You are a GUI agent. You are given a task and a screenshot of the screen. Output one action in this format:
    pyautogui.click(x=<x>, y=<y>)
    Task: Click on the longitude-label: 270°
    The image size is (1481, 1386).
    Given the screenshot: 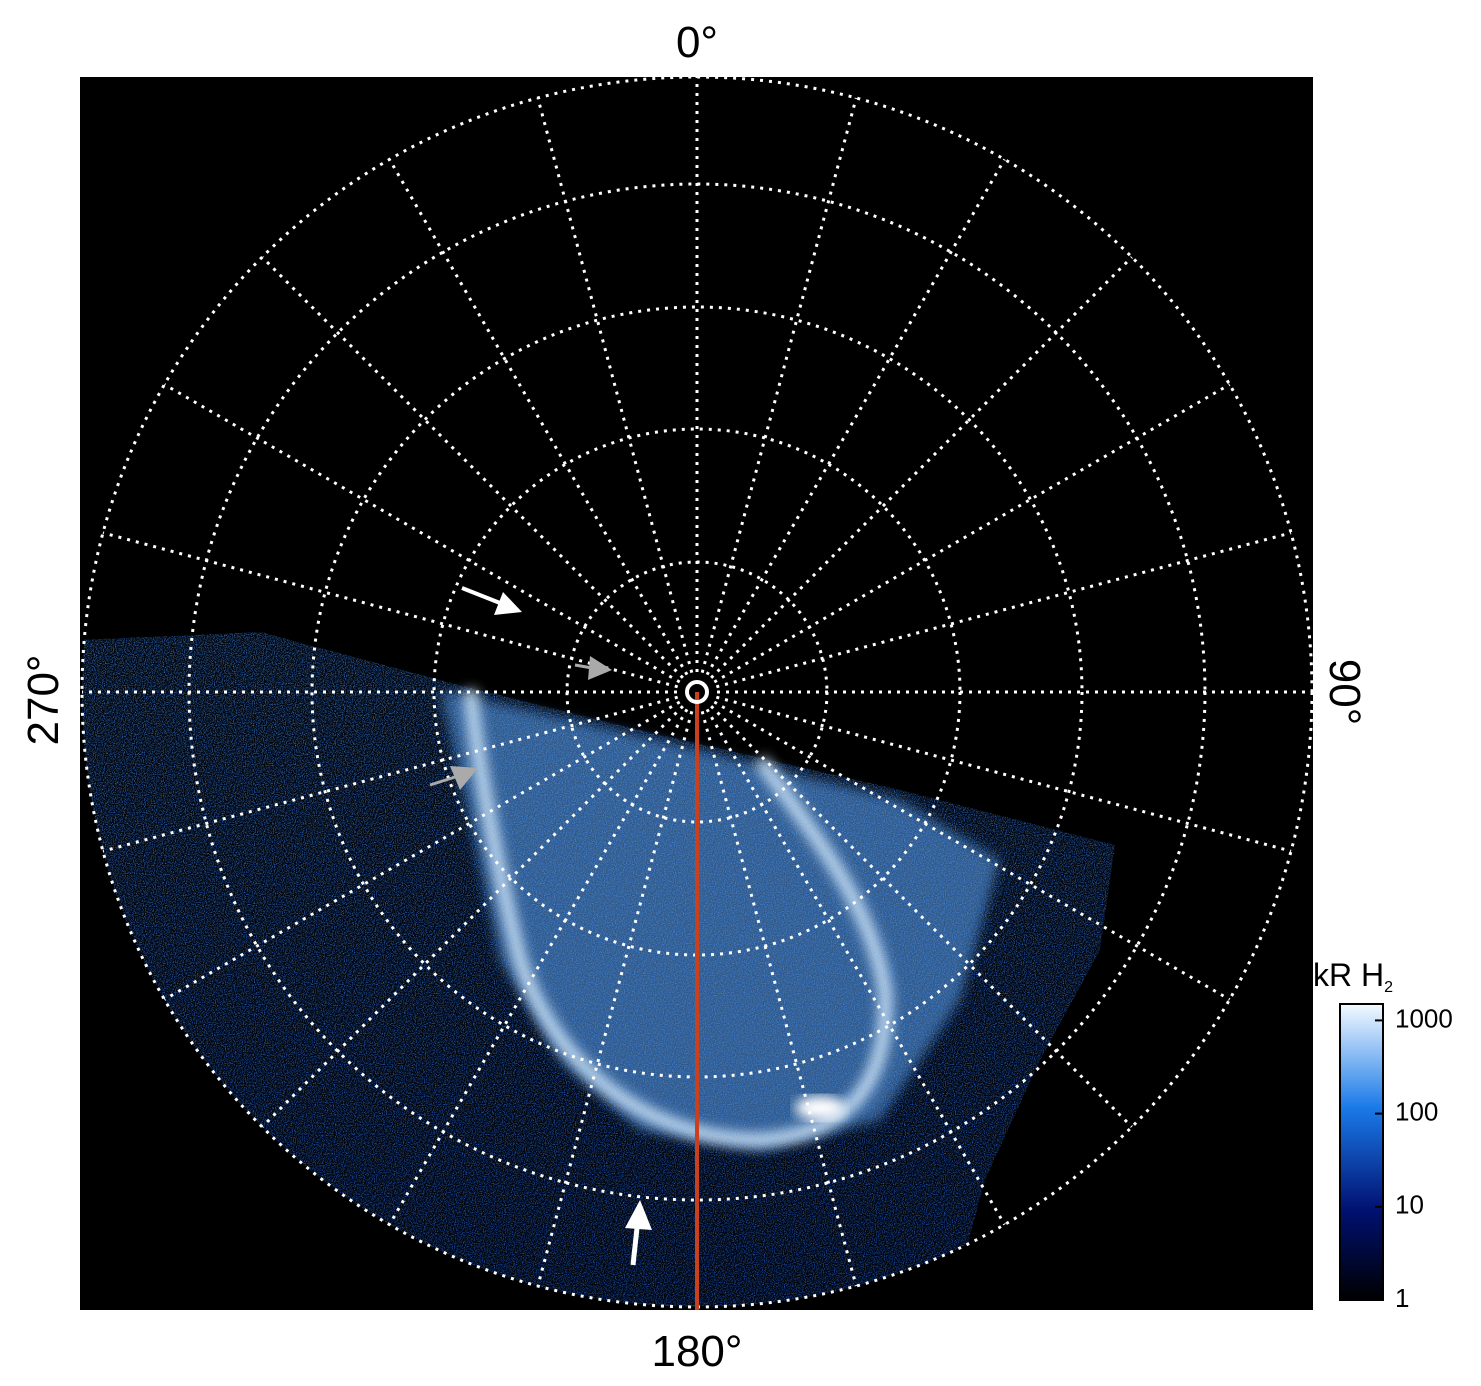 What is the action you would take?
    pyautogui.click(x=43, y=699)
    